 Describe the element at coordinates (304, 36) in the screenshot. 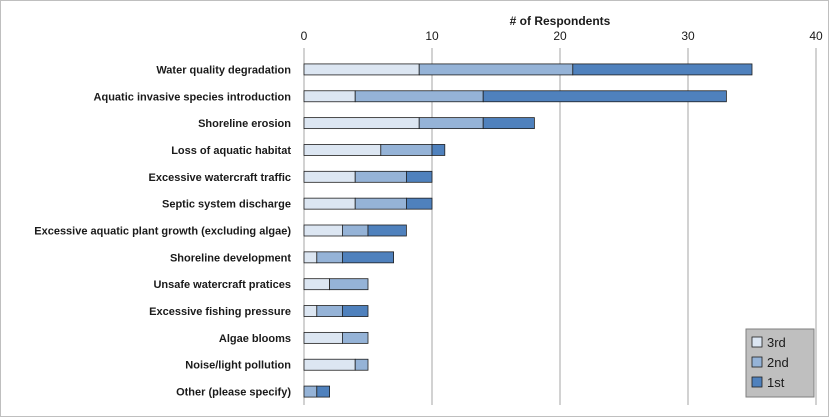

I see `x-tick-label: 0` at that location.